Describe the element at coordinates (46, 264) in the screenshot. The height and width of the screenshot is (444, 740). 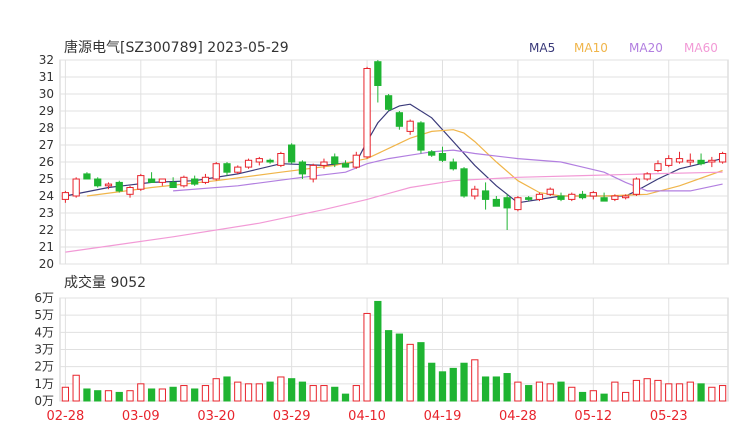
I see `price-tick-label: 20` at that location.